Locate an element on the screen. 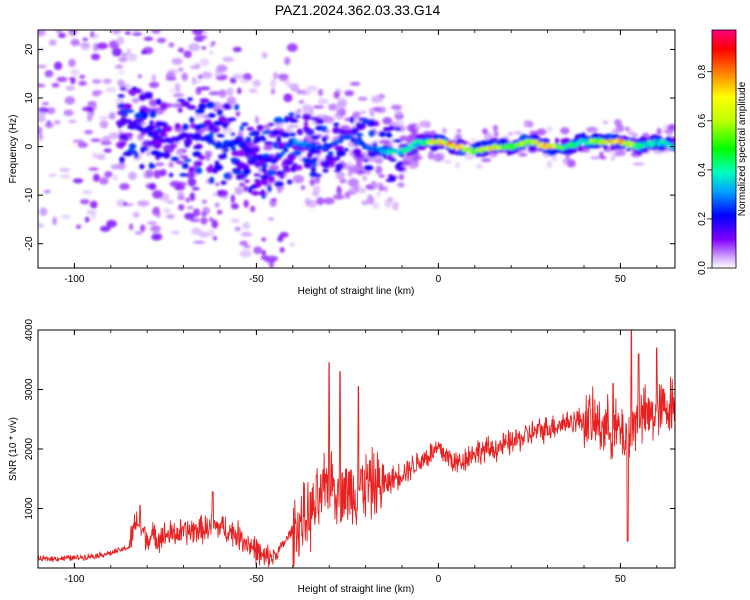 The image size is (750, 600). x-tick-label: -50 is located at coordinates (256, 279).